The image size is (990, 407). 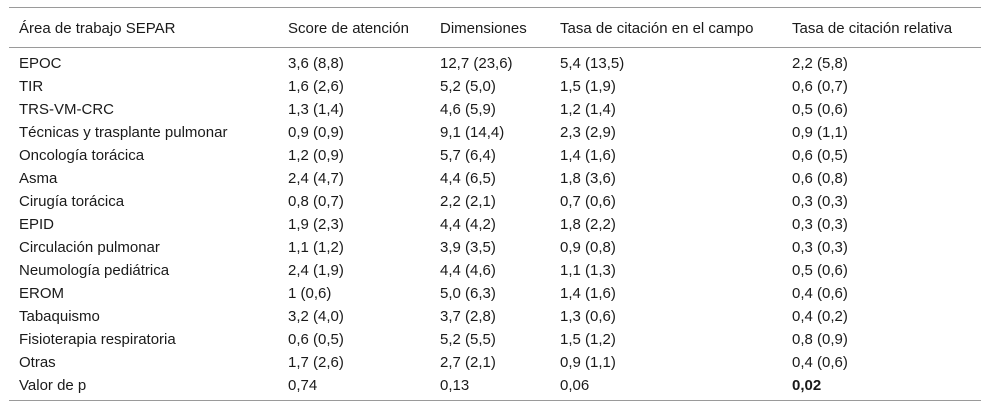 I want to click on cell-tasa-campo: 0,9 (0,8), so click(x=588, y=247).